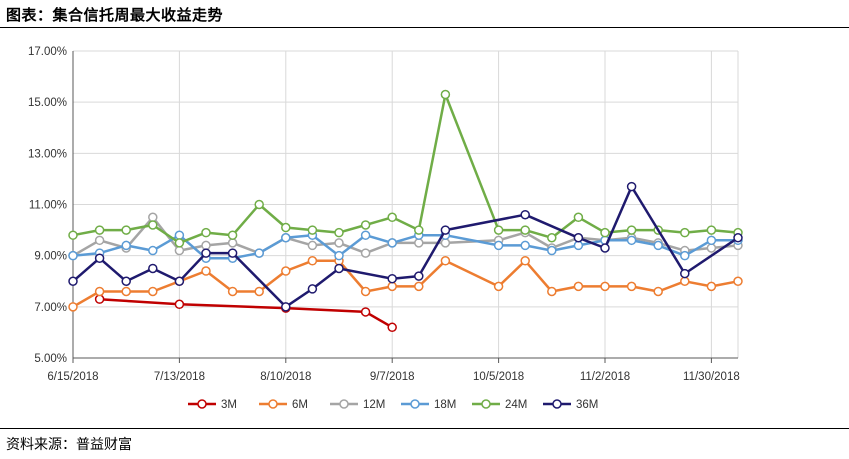 The image size is (849, 459). I want to click on legend-item: 6M, so click(283, 405).